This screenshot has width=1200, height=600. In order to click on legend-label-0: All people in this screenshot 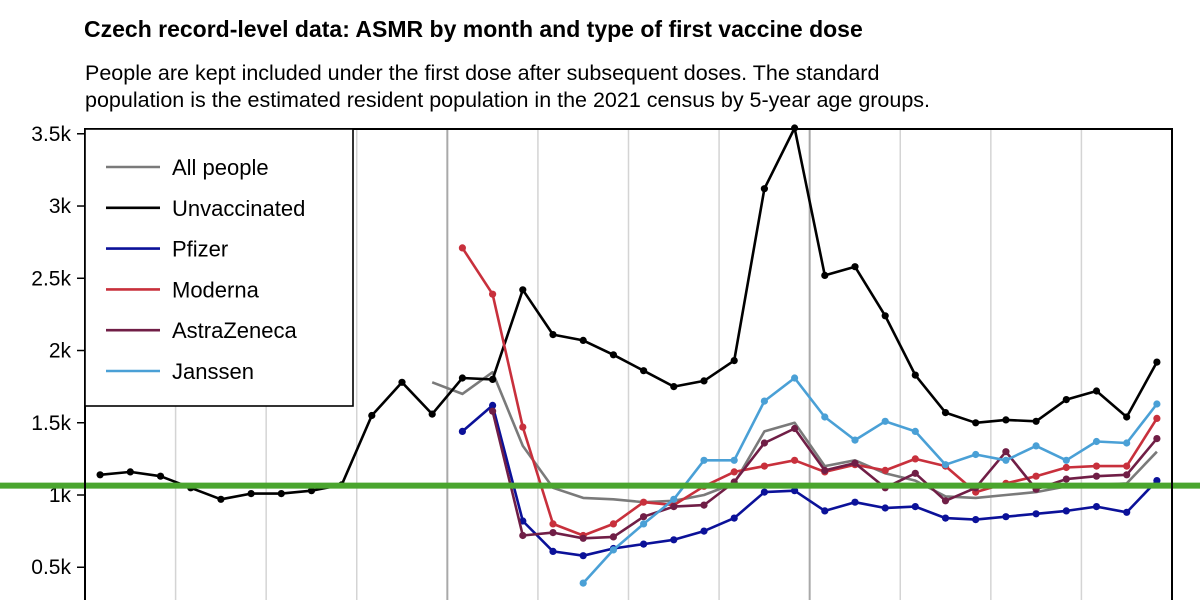, I will do `click(220, 167)`.